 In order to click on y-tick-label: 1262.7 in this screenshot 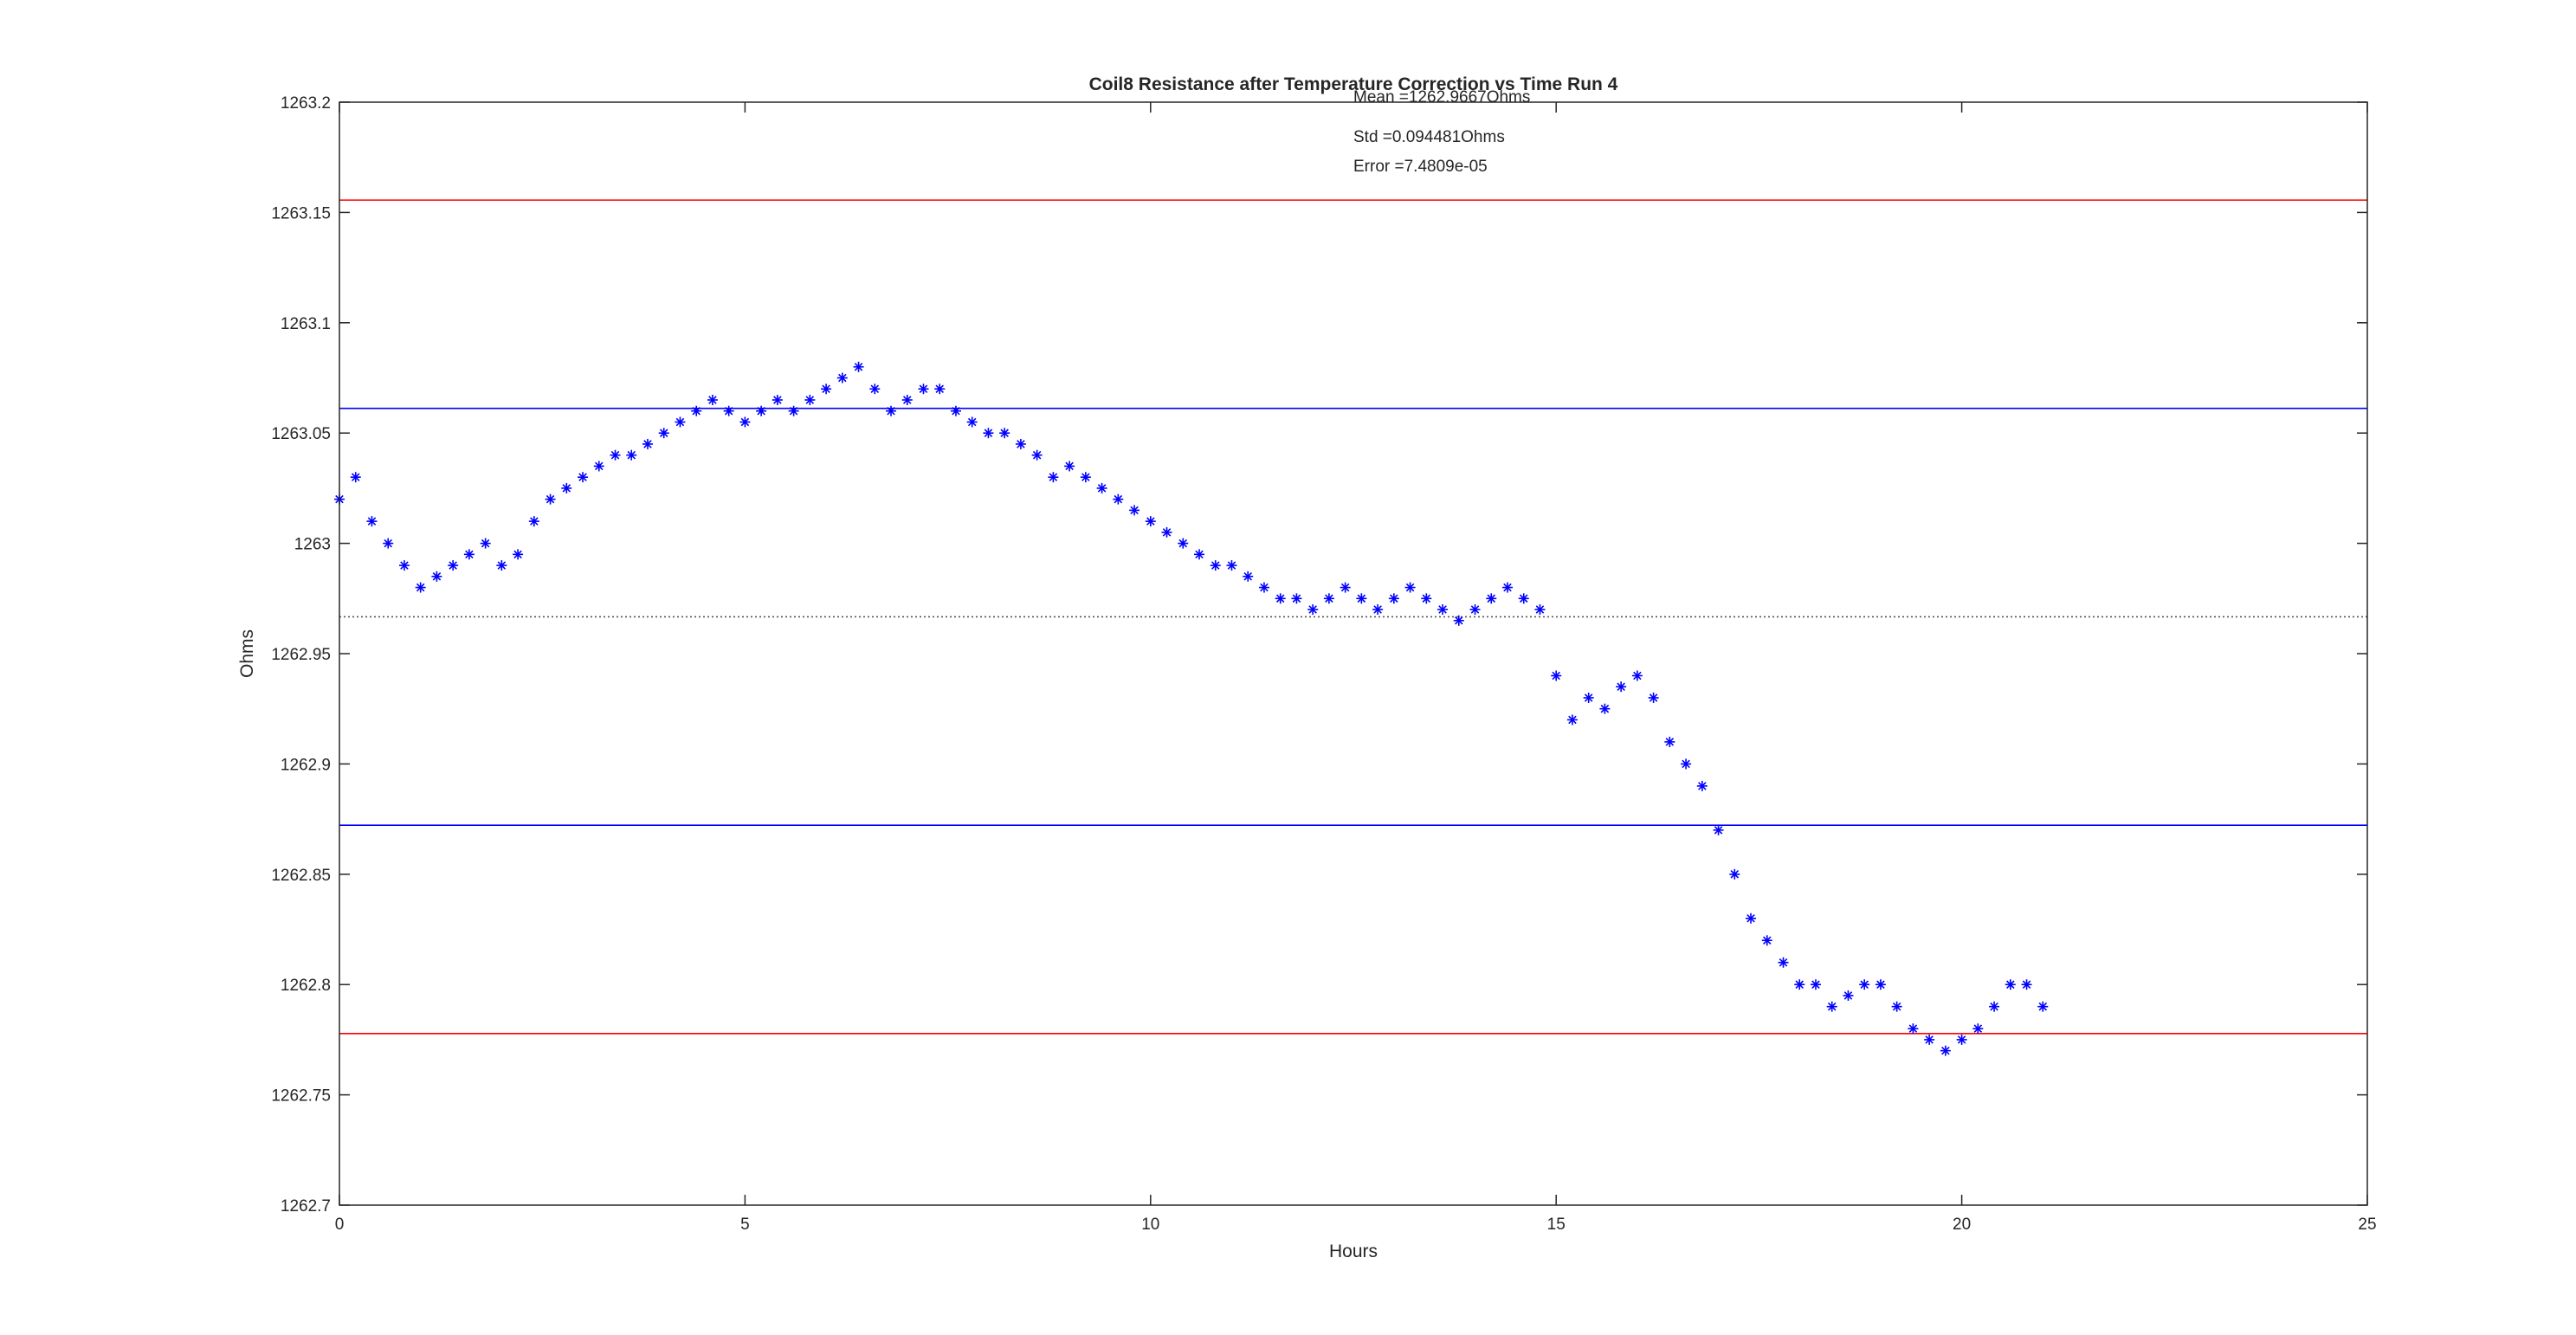, I will do `click(306, 1207)`.